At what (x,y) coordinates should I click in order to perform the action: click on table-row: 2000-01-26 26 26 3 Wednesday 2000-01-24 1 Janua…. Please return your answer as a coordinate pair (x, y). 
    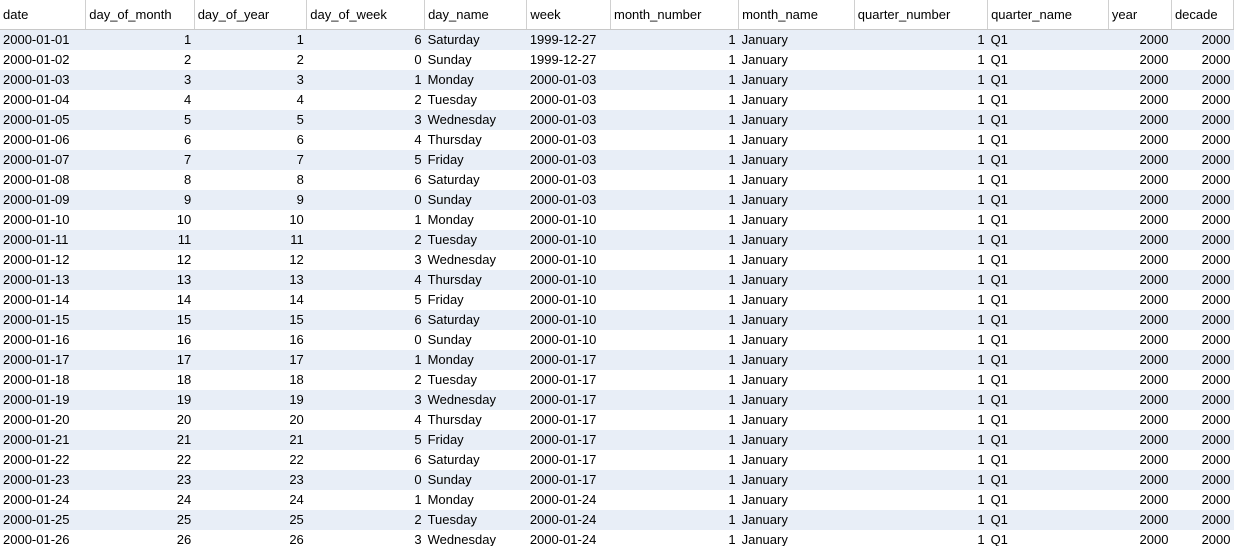
    Looking at the image, I should click on (617, 538).